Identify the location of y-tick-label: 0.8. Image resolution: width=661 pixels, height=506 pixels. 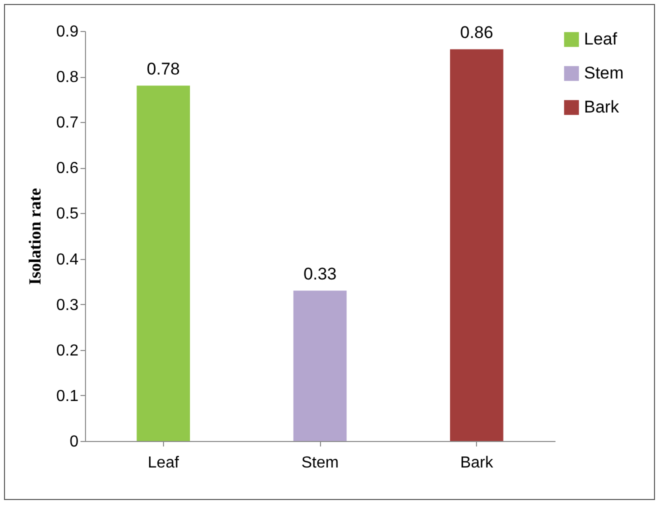
(67, 77).